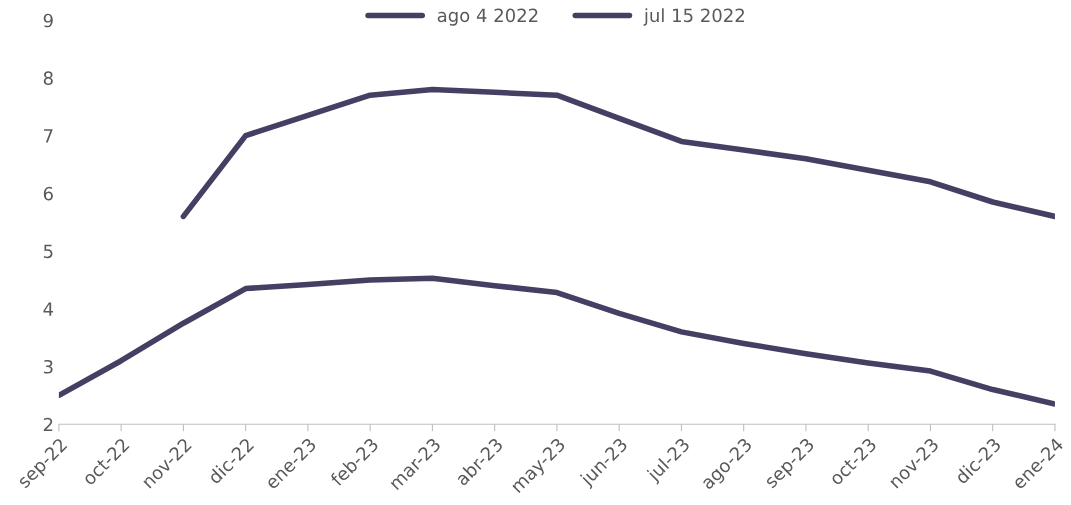  Describe the element at coordinates (48, 78) in the screenshot. I see `y-tick-label: 8` at that location.